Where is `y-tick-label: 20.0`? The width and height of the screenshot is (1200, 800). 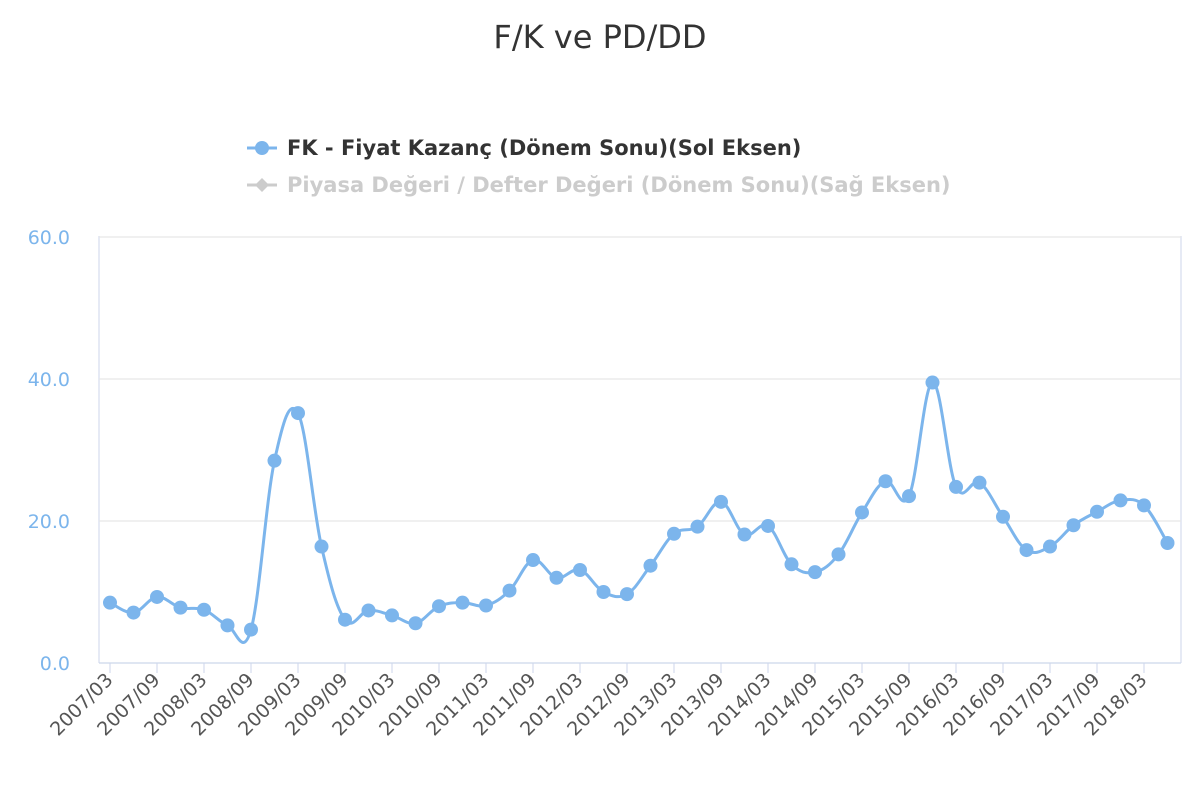
y-tick-label: 20.0 is located at coordinates (49, 522).